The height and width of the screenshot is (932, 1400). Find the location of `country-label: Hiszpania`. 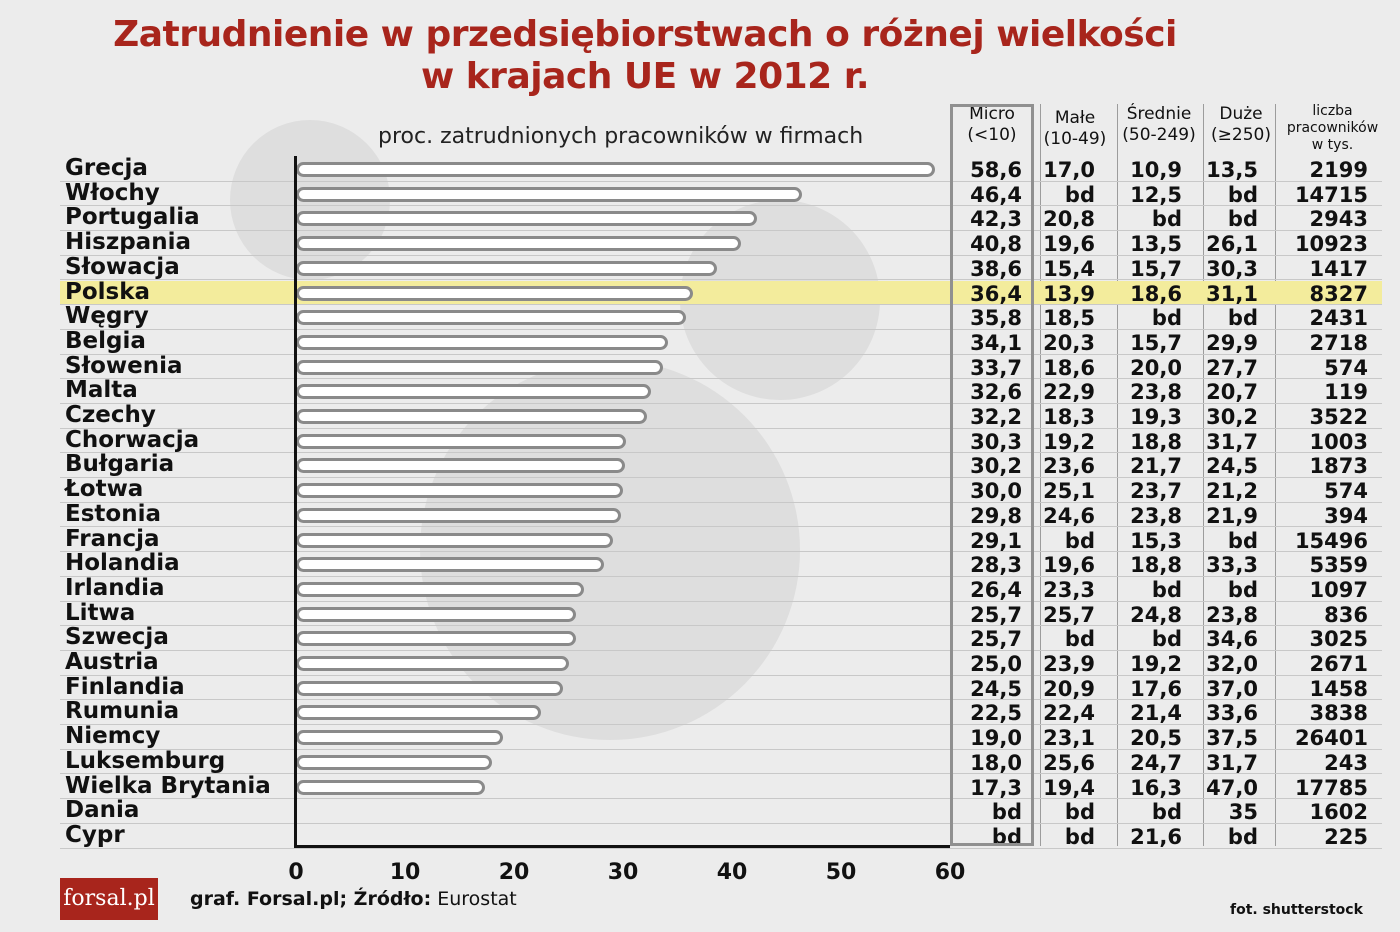

country-label: Hiszpania is located at coordinates (128, 242).